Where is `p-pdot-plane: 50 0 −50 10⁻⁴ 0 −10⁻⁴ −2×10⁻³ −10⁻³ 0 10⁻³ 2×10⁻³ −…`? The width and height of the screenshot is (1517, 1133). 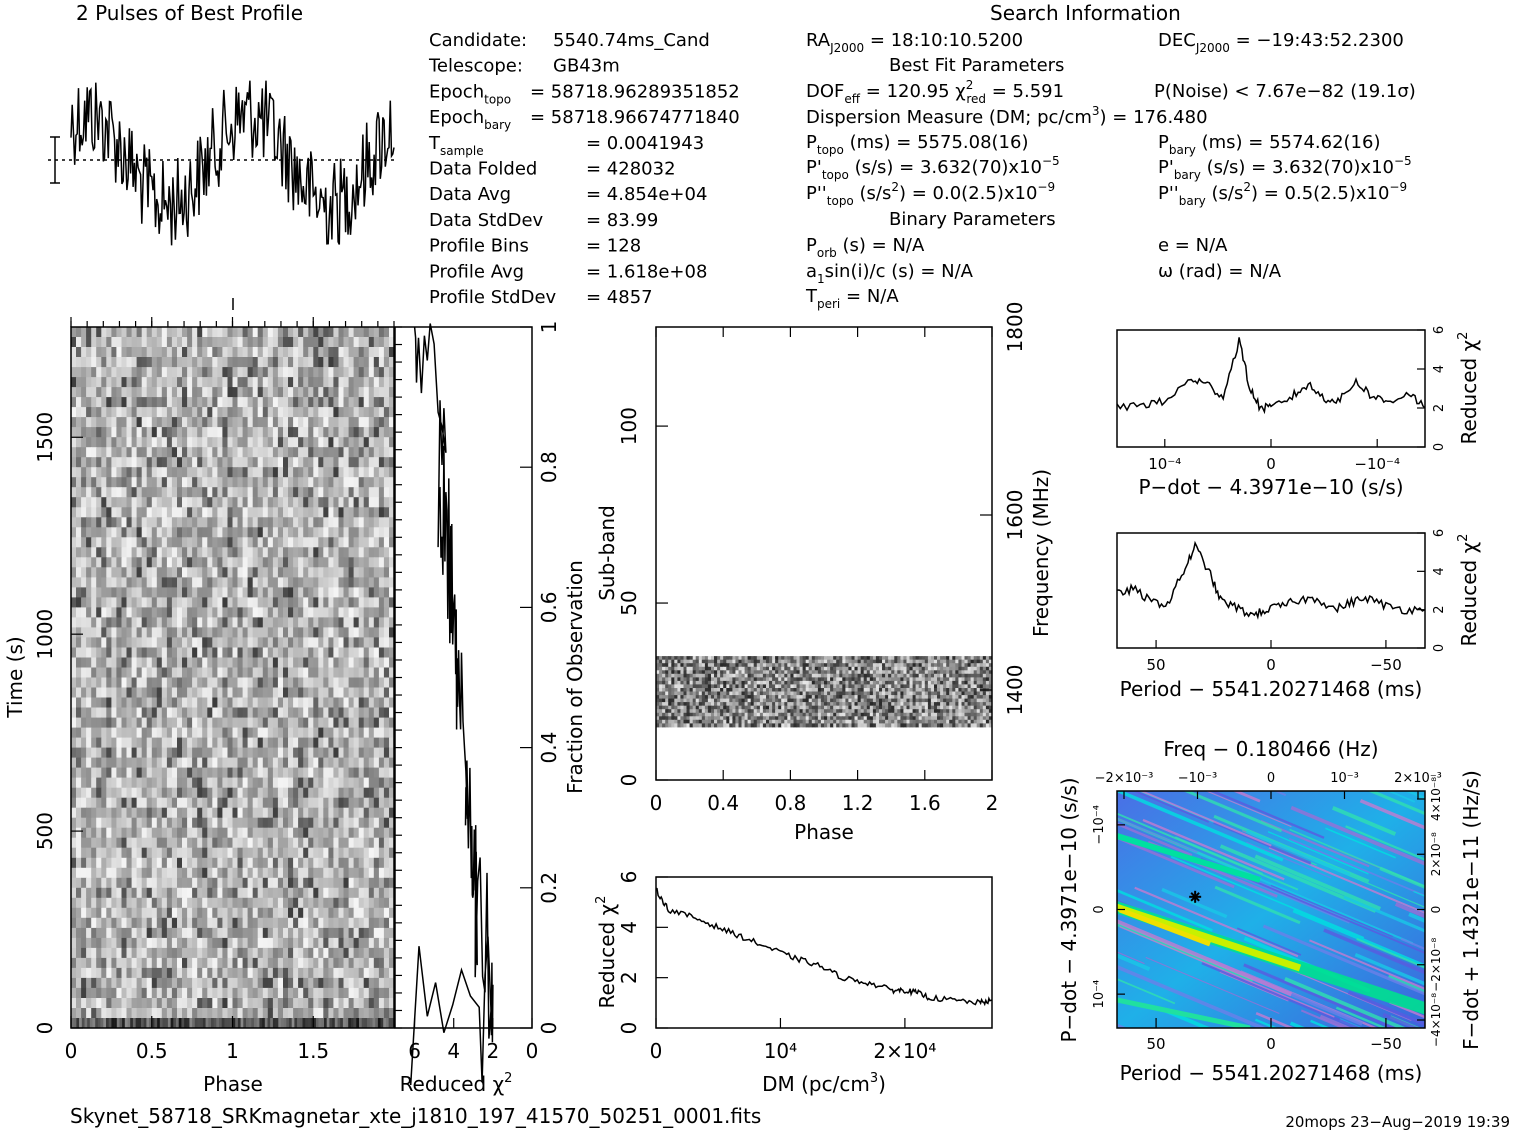
p-pdot-plane: 50 0 −50 10⁻⁴ 0 −10⁻⁴ −2×10⁻³ −10⁻³ 0 10⁻³ 2×10⁻³ −… is located at coordinates (1270, 911).